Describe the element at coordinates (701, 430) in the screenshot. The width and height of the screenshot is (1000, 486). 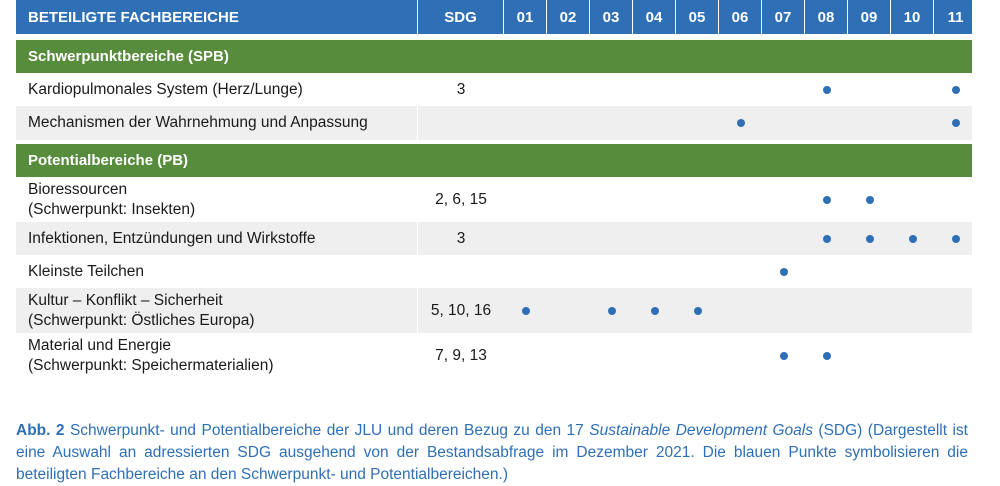
I see `caption-italic: Sustainable Development Goals` at that location.